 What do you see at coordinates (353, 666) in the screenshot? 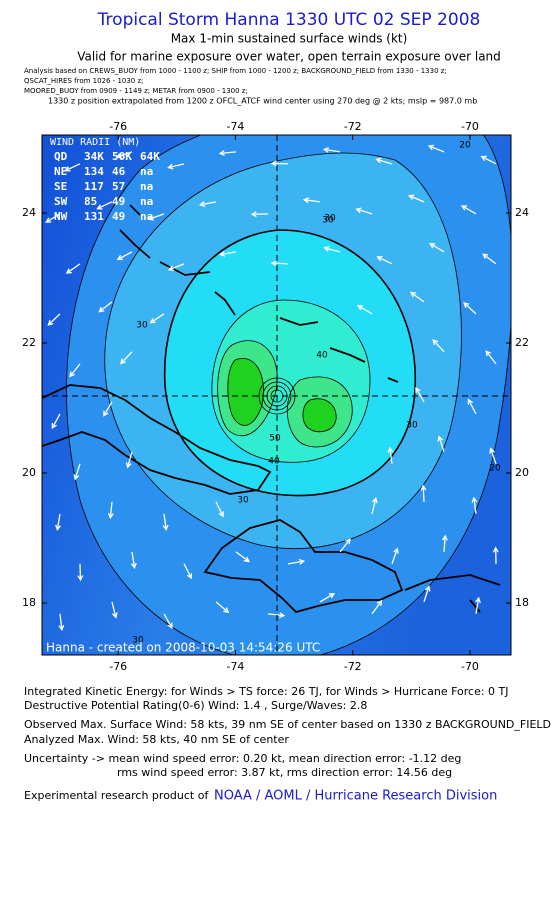
I see `lon-label: -72` at bounding box center [353, 666].